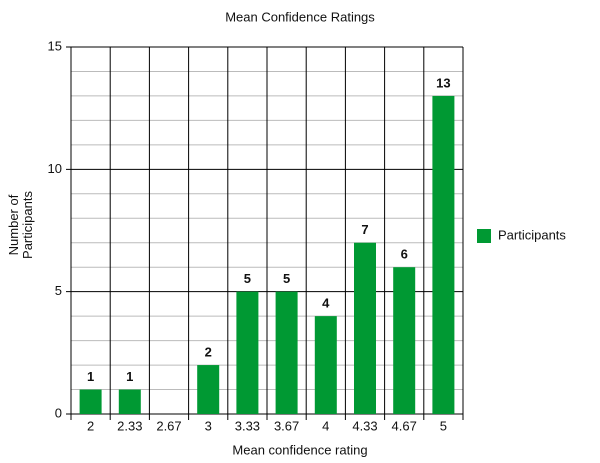 This screenshot has height=463, width=600. Describe the element at coordinates (443, 425) in the screenshot. I see `x-tick-label: 5` at that location.